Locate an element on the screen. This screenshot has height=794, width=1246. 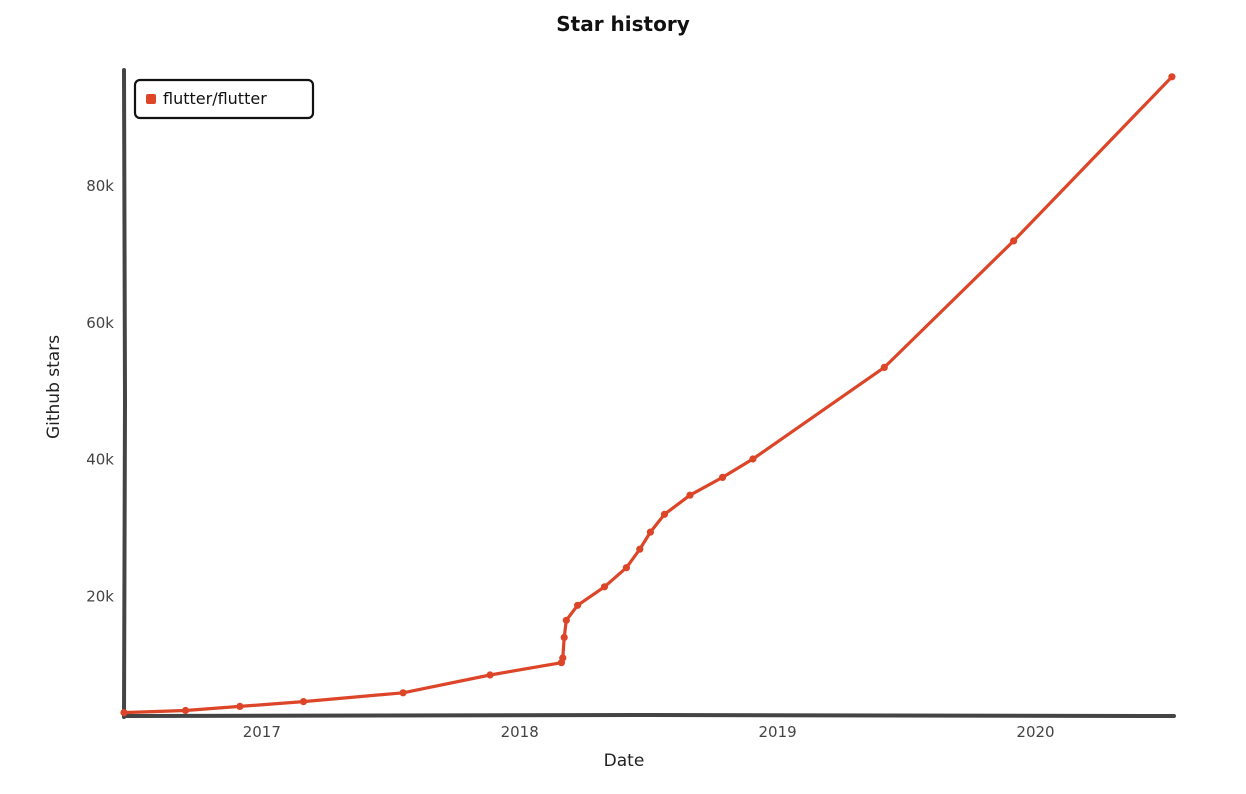
y-tick-label: 80k is located at coordinates (100, 186).